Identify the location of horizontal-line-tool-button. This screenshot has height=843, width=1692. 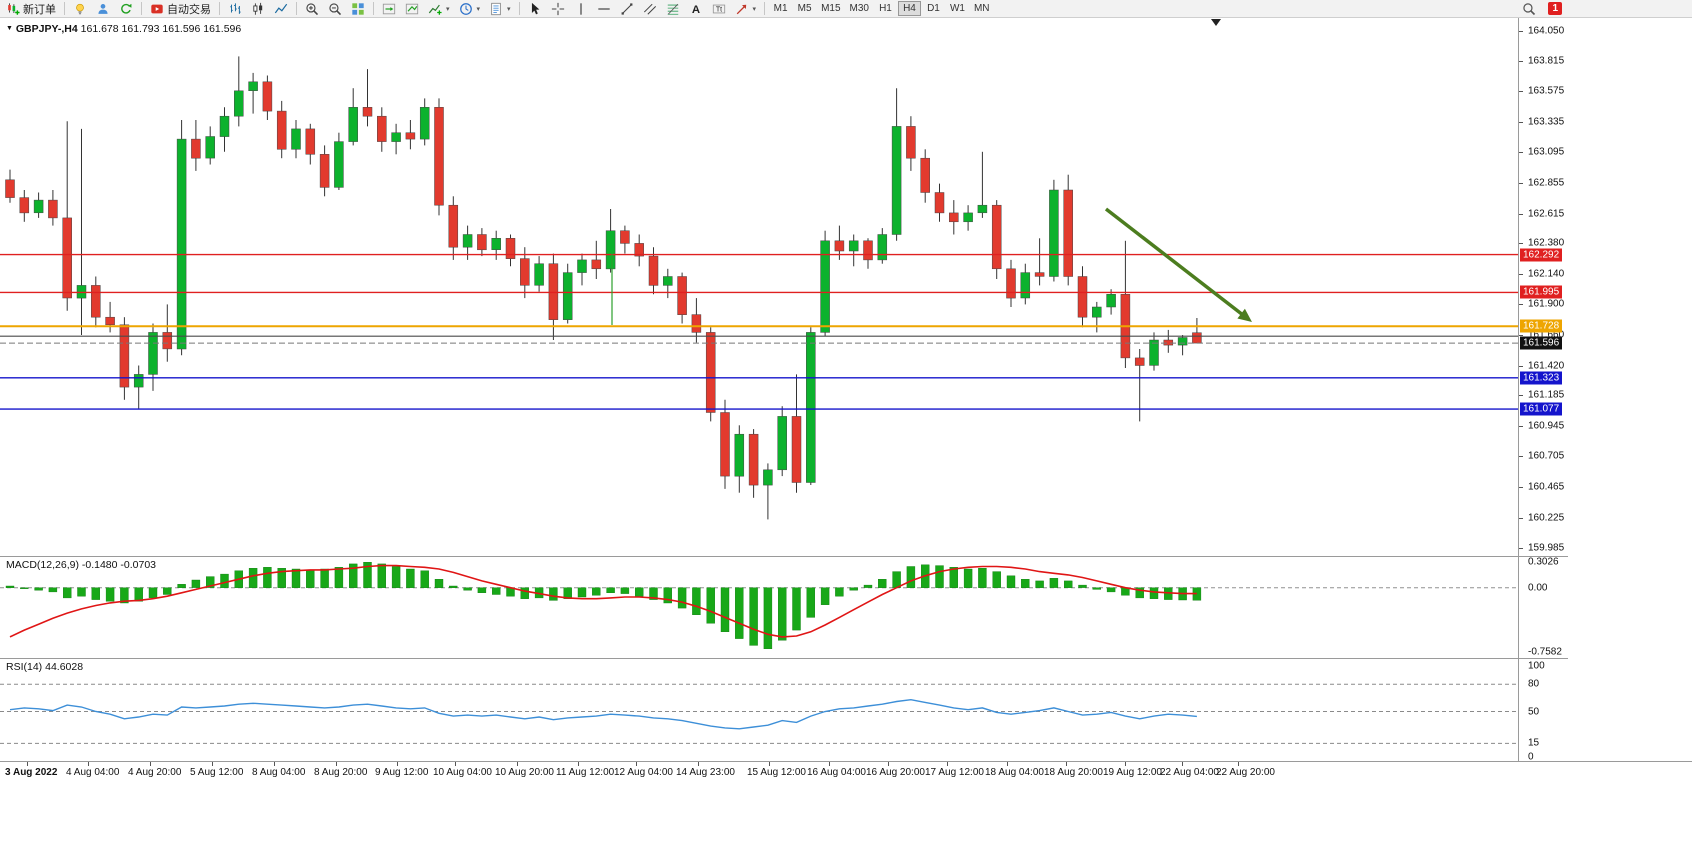
(604, 9).